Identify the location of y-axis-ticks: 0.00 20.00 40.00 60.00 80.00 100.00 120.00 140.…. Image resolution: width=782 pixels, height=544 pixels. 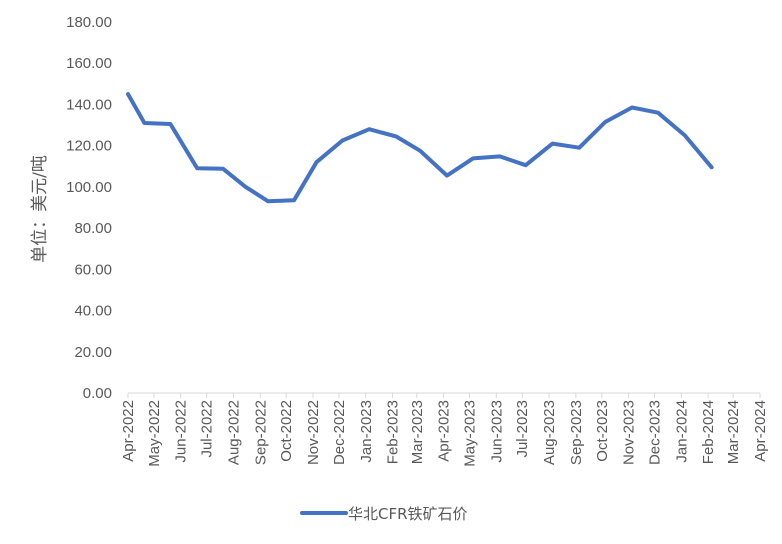
(89, 208).